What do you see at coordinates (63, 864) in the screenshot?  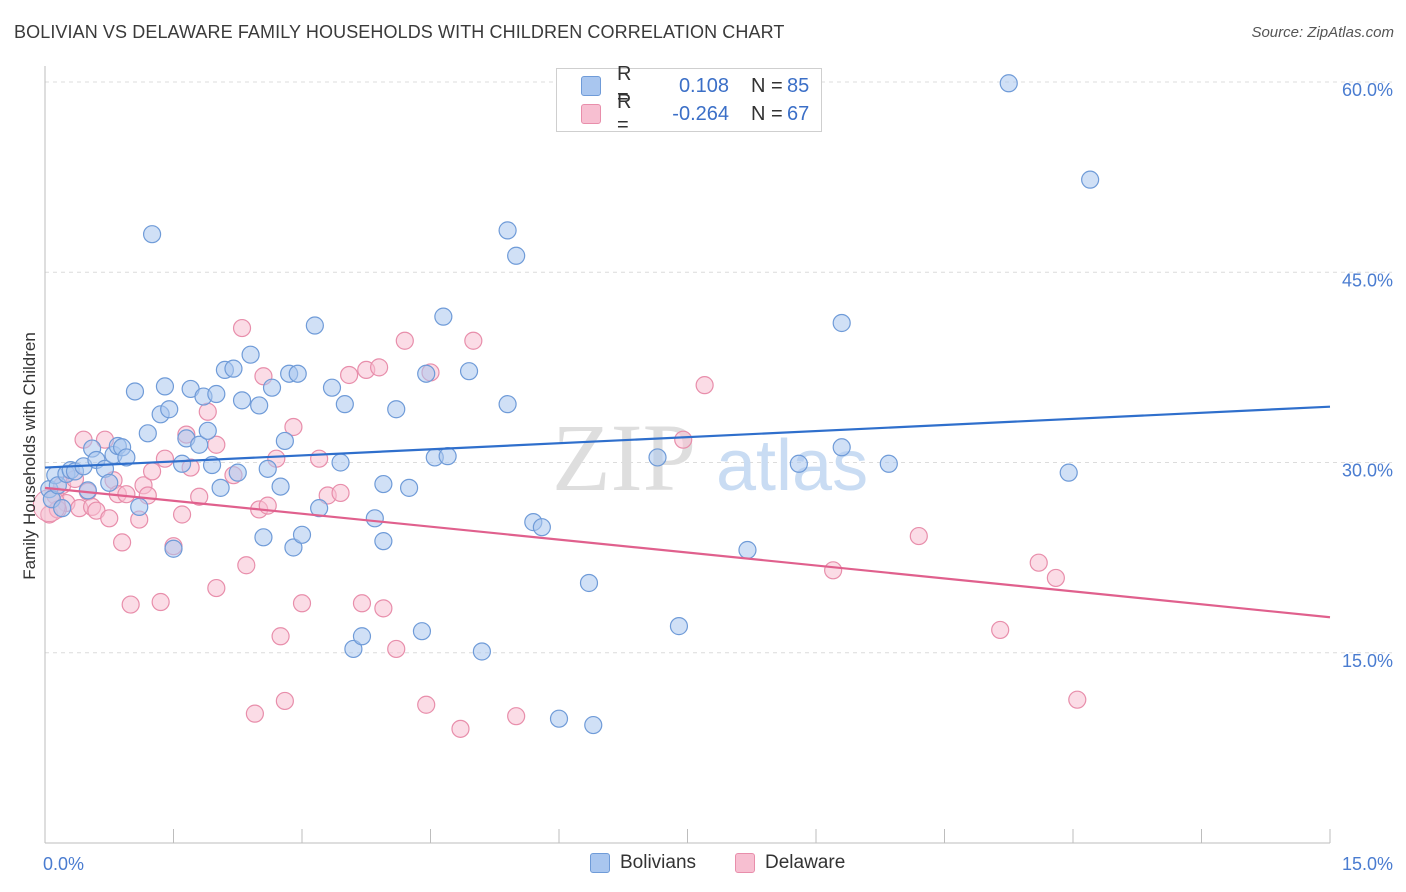 I see `x-tick-label: 0.0%` at bounding box center [63, 864].